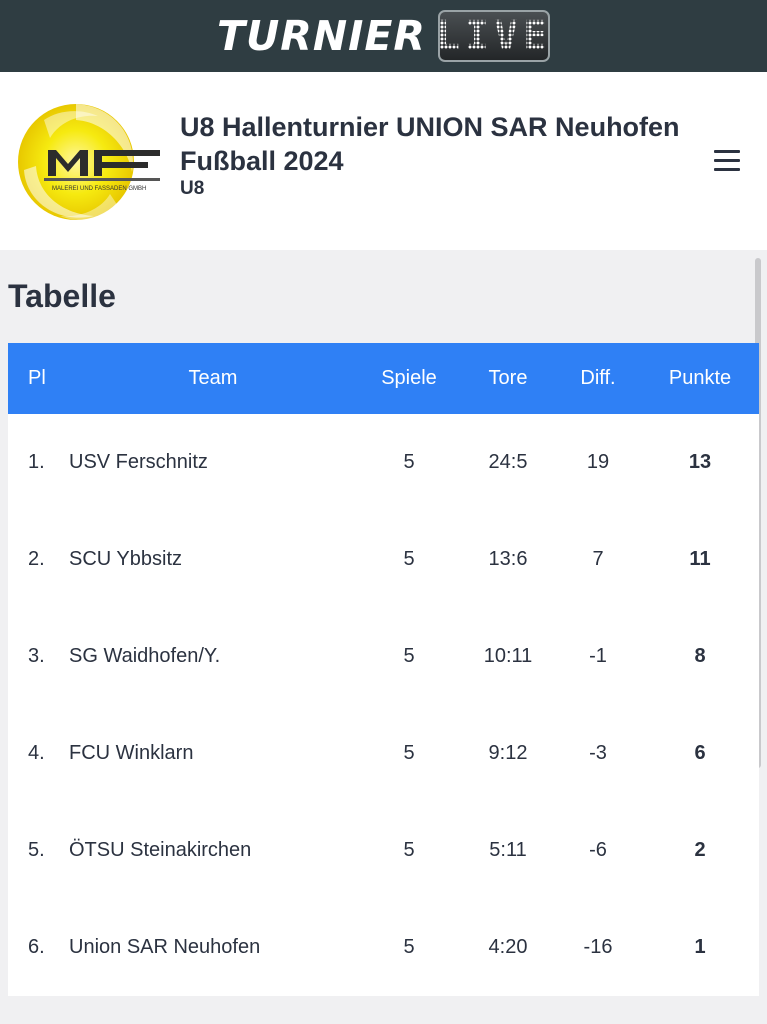 The height and width of the screenshot is (1024, 767). What do you see at coordinates (36, 753) in the screenshot?
I see `rank: 4.` at bounding box center [36, 753].